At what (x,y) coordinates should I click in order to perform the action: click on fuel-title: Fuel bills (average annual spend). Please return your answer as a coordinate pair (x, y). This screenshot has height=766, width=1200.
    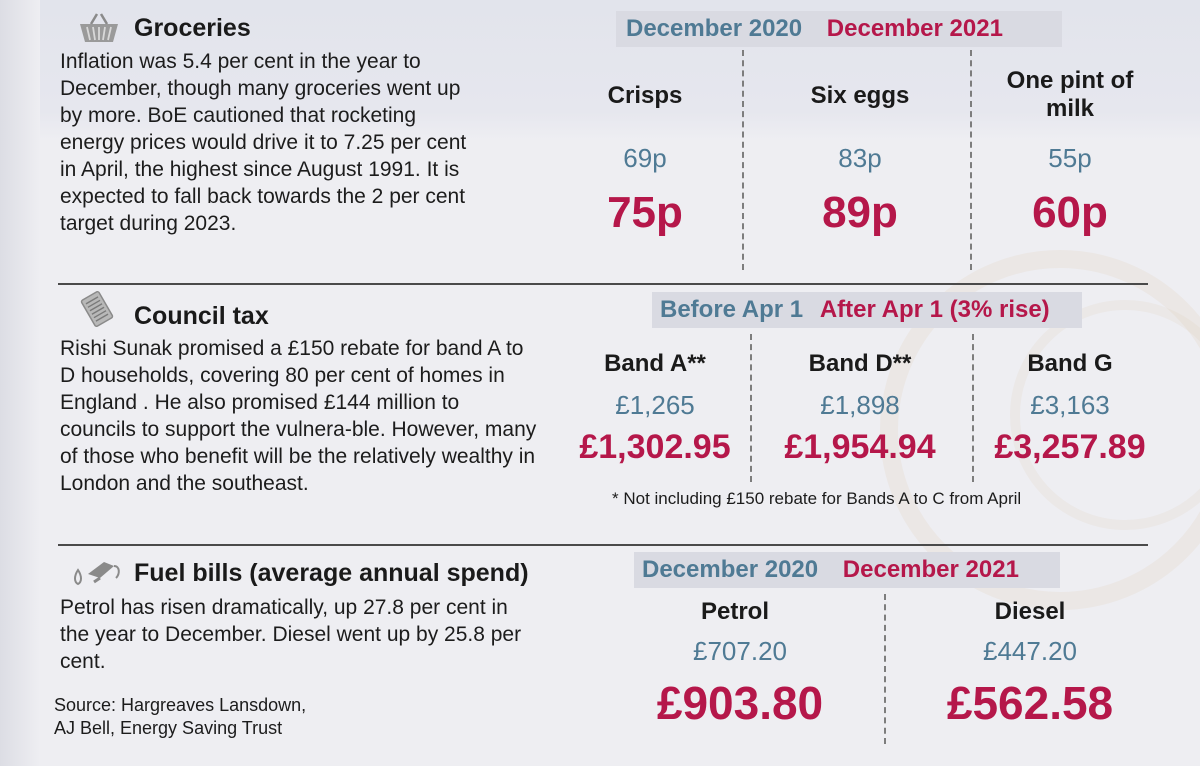
    Looking at the image, I should click on (331, 573).